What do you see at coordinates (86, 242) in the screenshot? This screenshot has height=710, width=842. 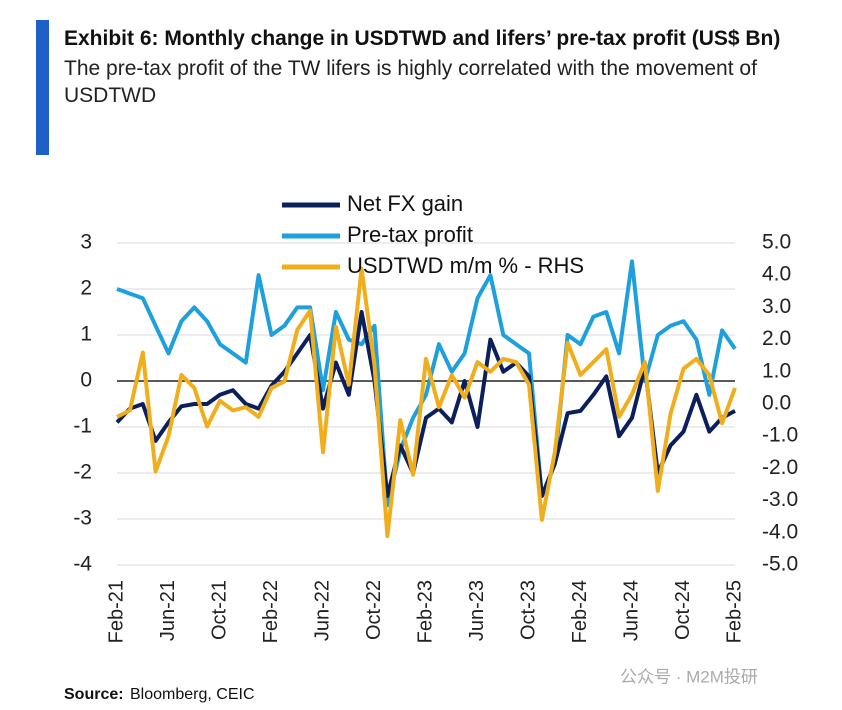 I see `y-tick-label: 3` at bounding box center [86, 242].